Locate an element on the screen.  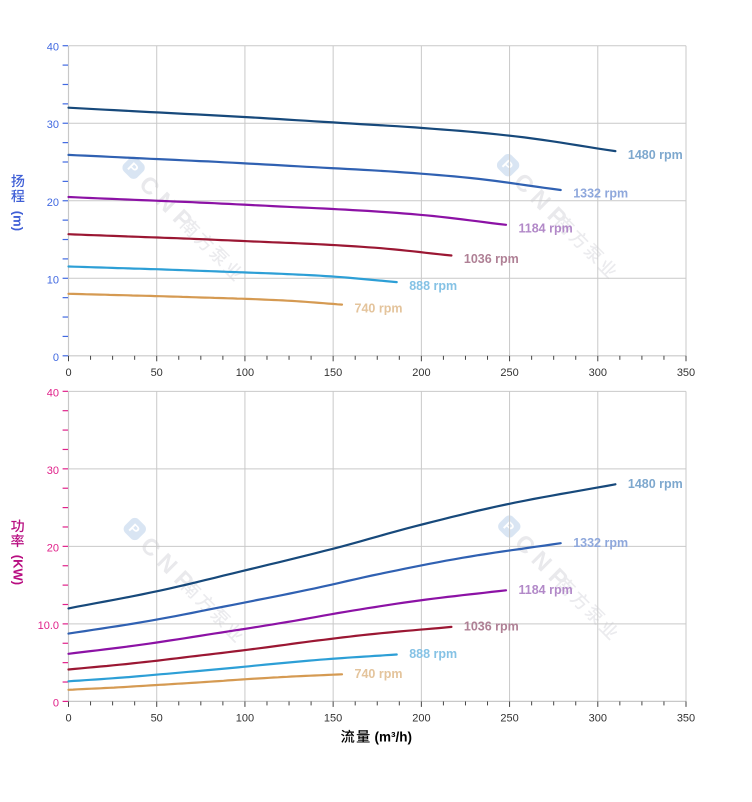
svg-text: (m) is located at coordinates (18, 221).